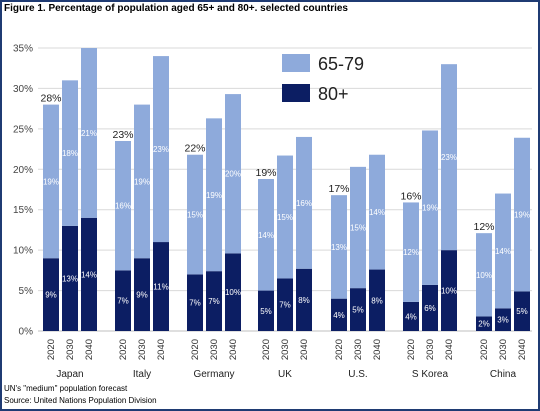  Describe the element at coordinates (26, 291) in the screenshot. I see `y-tick-label: 5%` at that location.